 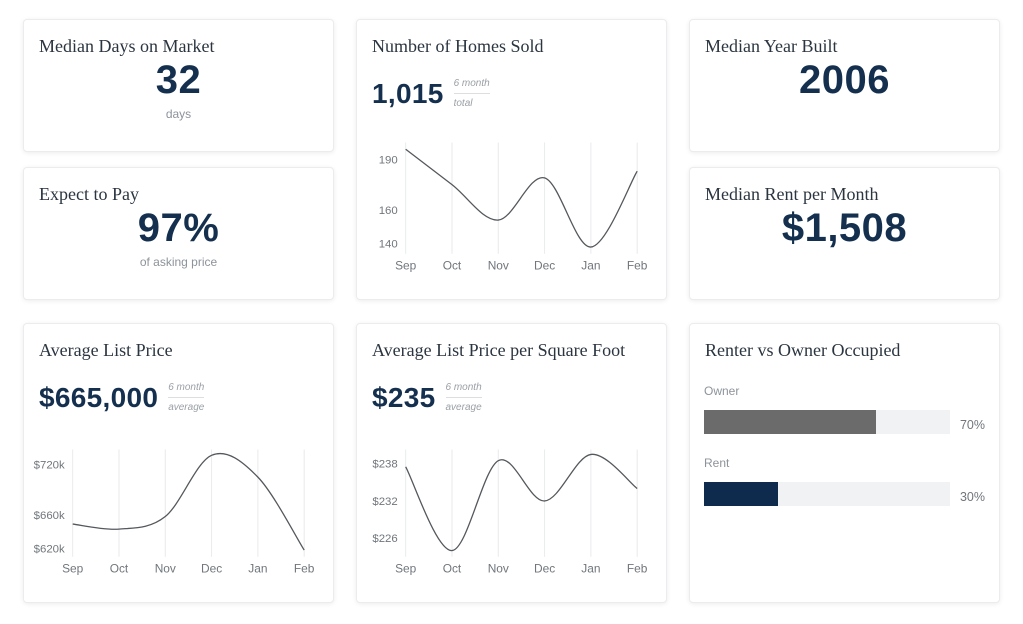 I want to click on list-price-value: $665,000, so click(x=99, y=397).